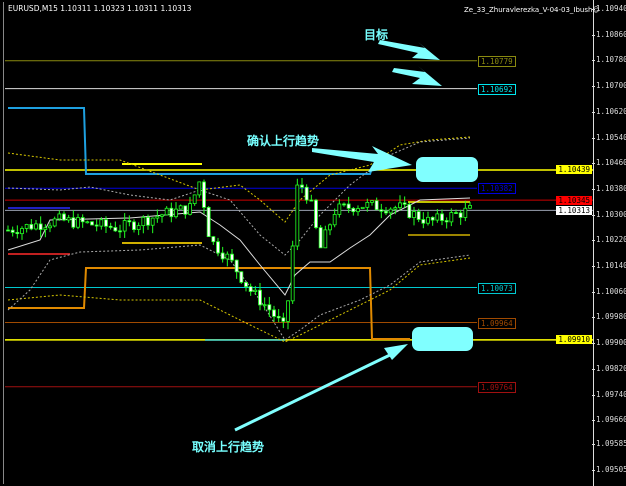 This screenshot has width=626, height=486. Describe the element at coordinates (376, 35) in the screenshot. I see `target-annotation: 目标` at that location.